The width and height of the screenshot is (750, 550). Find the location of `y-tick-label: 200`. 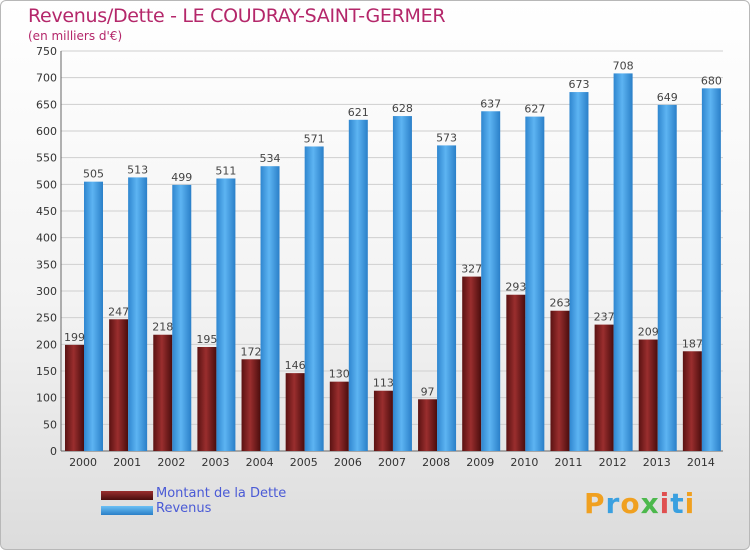

y-tick-label: 200 is located at coordinates (46, 344).